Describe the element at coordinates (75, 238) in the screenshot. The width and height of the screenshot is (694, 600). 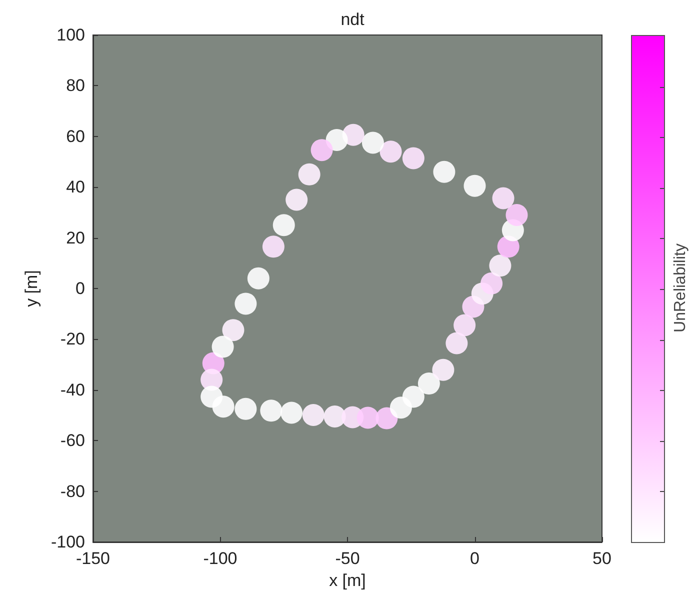
I see `y-tick-label: 20` at that location.